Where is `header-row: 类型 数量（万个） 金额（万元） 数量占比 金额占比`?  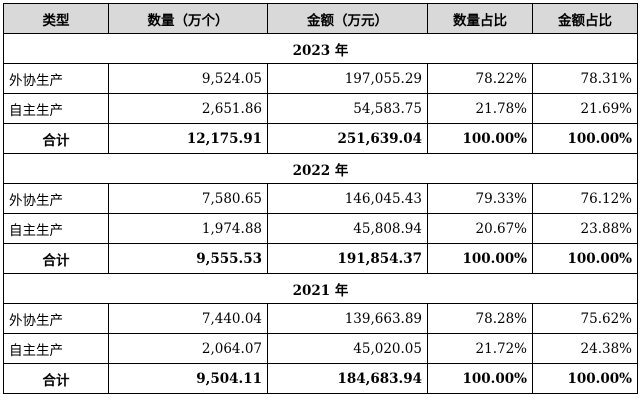
header-row: 类型 数量（万个） 金额（万元） 数量占比 金额占比 is located at coordinates (320, 18).